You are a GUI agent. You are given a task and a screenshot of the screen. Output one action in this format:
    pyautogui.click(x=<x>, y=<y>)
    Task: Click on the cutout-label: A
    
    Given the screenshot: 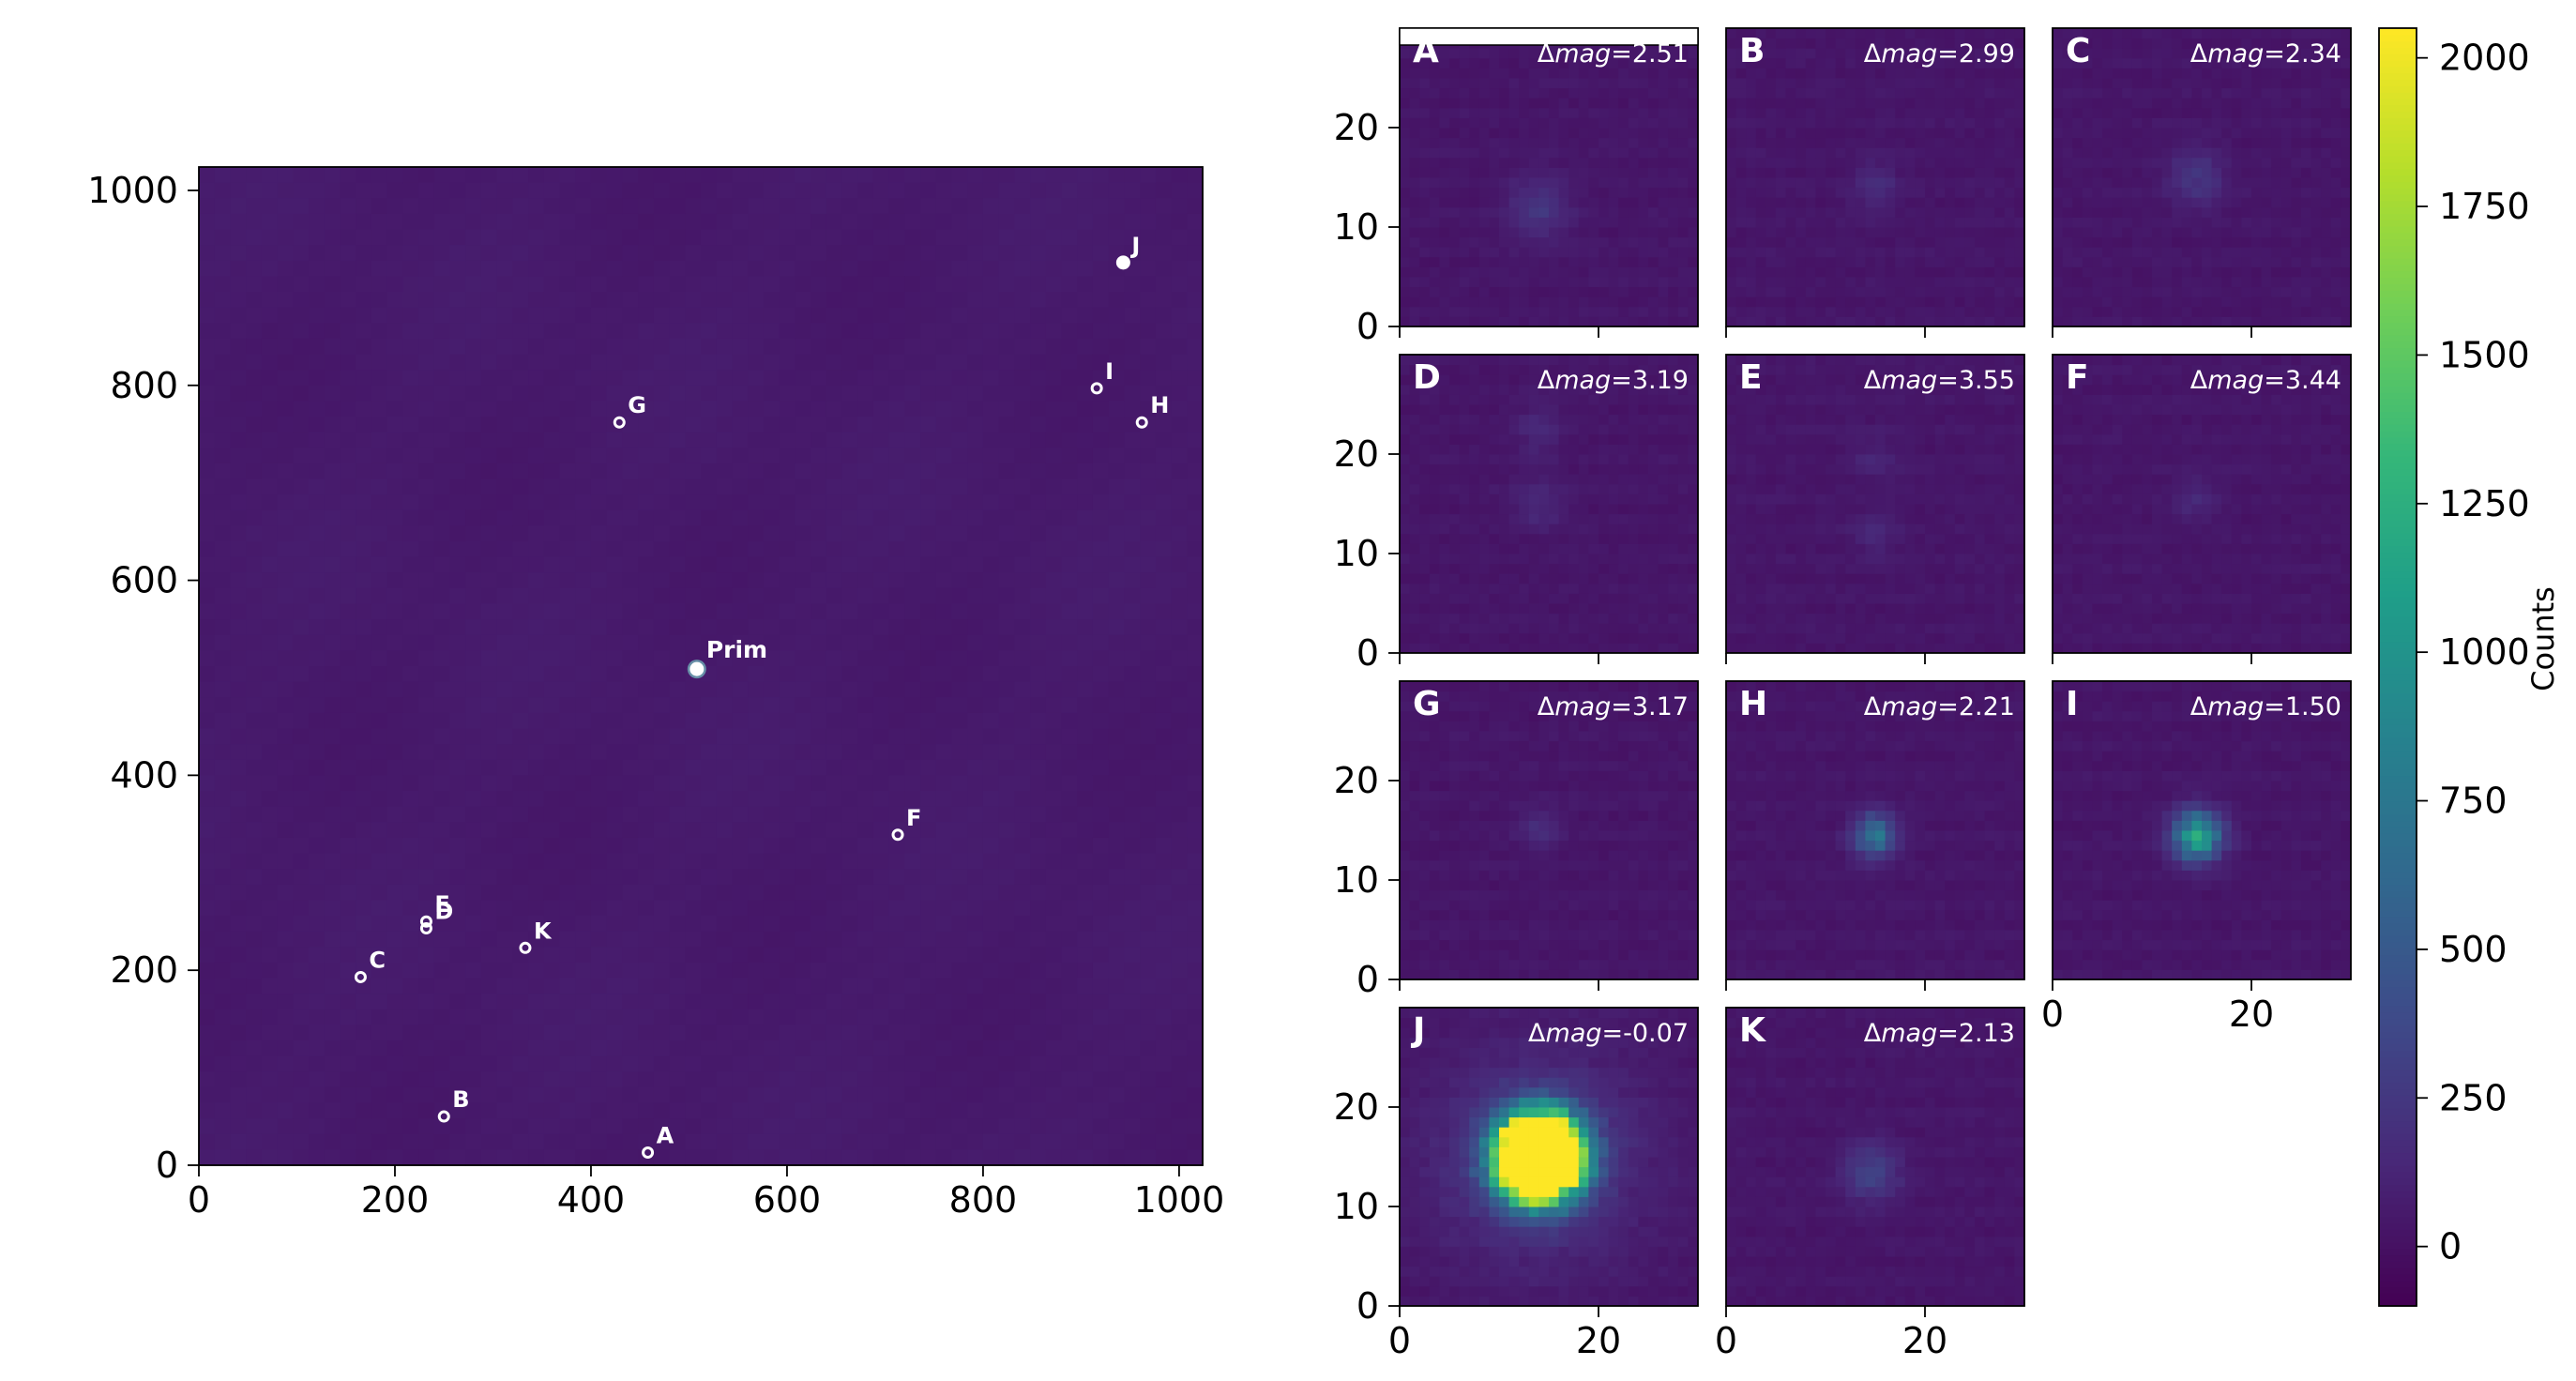 What is the action you would take?
    pyautogui.click(x=1426, y=51)
    